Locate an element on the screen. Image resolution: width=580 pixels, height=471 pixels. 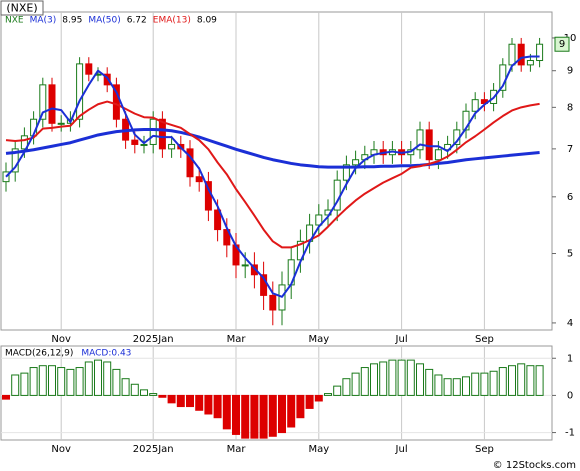
y-tick-label: 9 is located at coordinates (570, 71).